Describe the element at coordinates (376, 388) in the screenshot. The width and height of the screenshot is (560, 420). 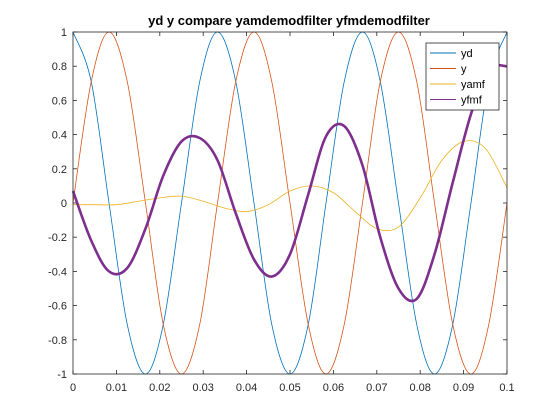
I see `x-tick-label: 0.07` at that location.